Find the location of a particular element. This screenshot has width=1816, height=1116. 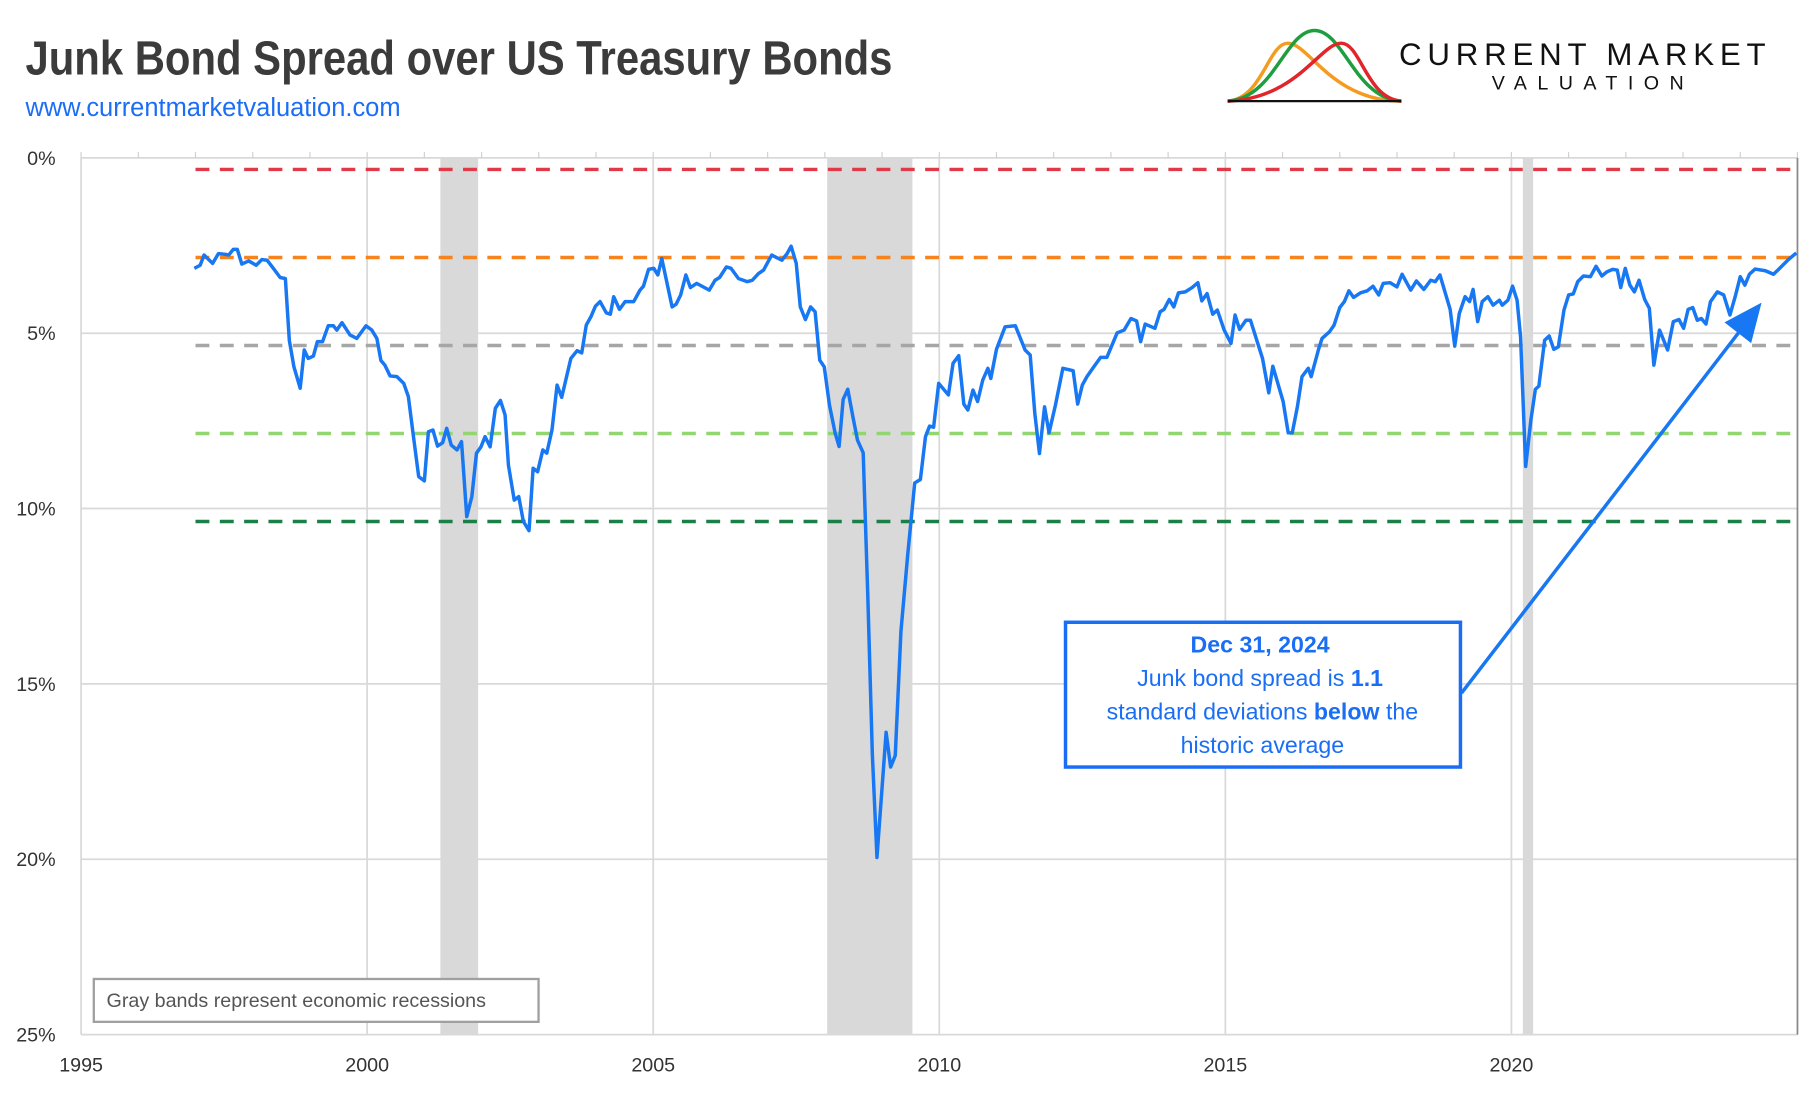

x-tick-label: 2020 is located at coordinates (1512, 1066).